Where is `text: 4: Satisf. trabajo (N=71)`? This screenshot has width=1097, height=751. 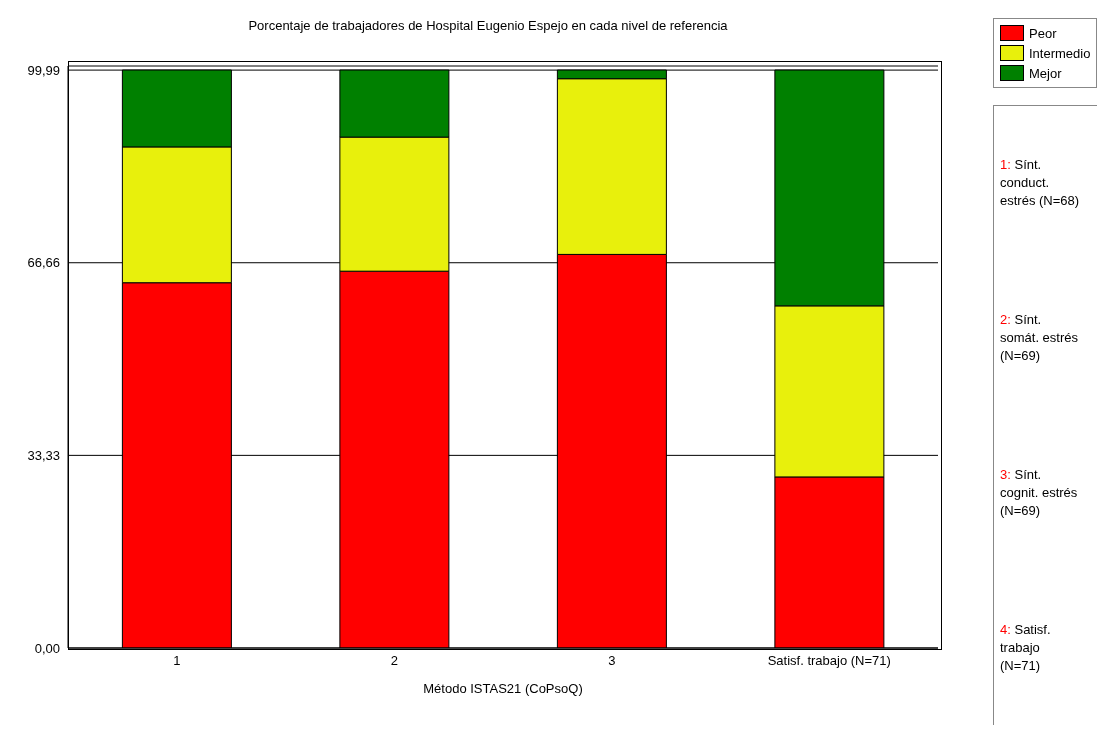 text: 4: Satisf. trabajo (N=71) is located at coordinates (1026, 647).